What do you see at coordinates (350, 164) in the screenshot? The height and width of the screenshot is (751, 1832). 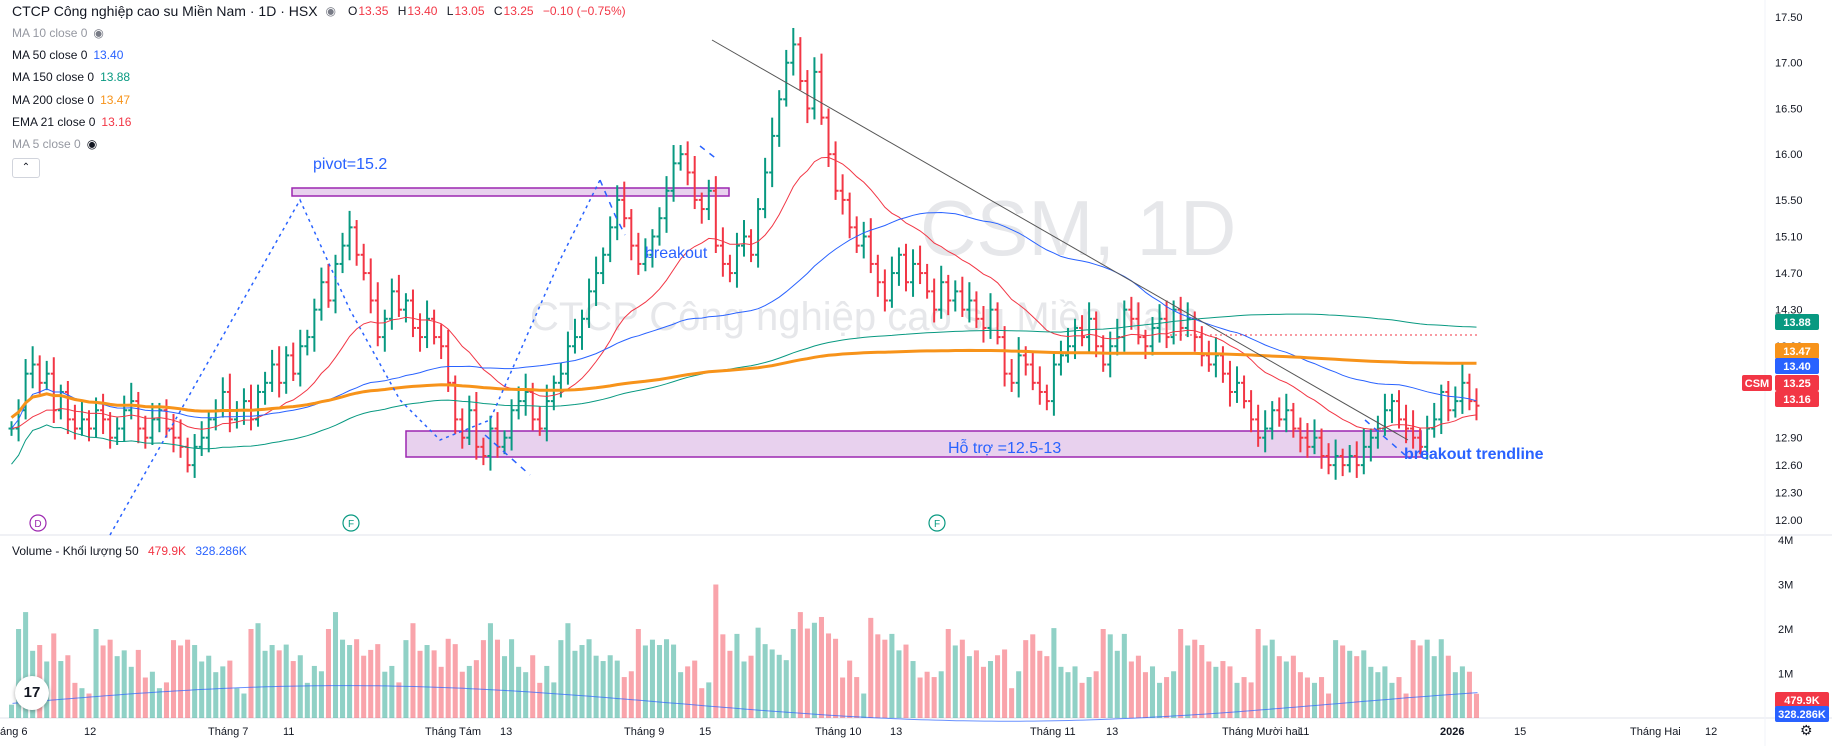 I see `pivot-annotation: pivot=15.2` at bounding box center [350, 164].